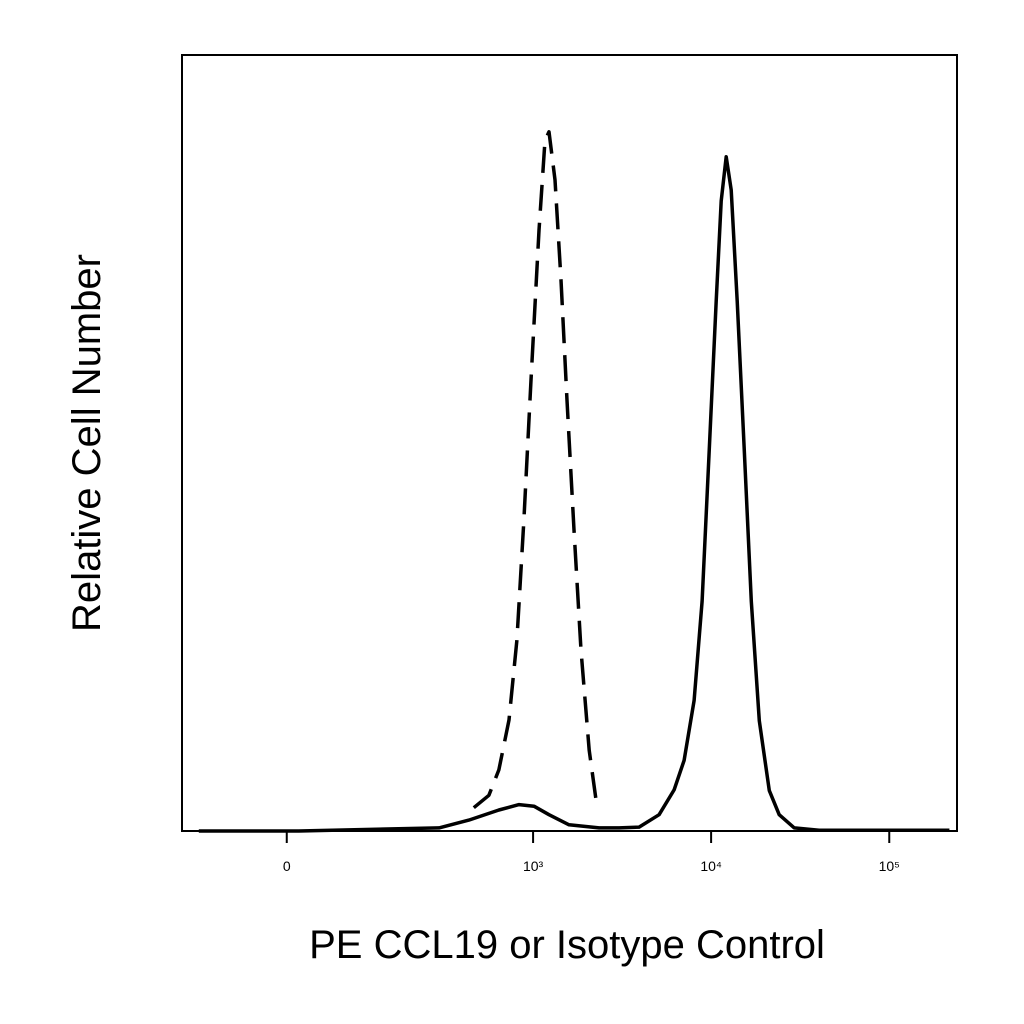  I want to click on isotype-curve, so click(535, 470).